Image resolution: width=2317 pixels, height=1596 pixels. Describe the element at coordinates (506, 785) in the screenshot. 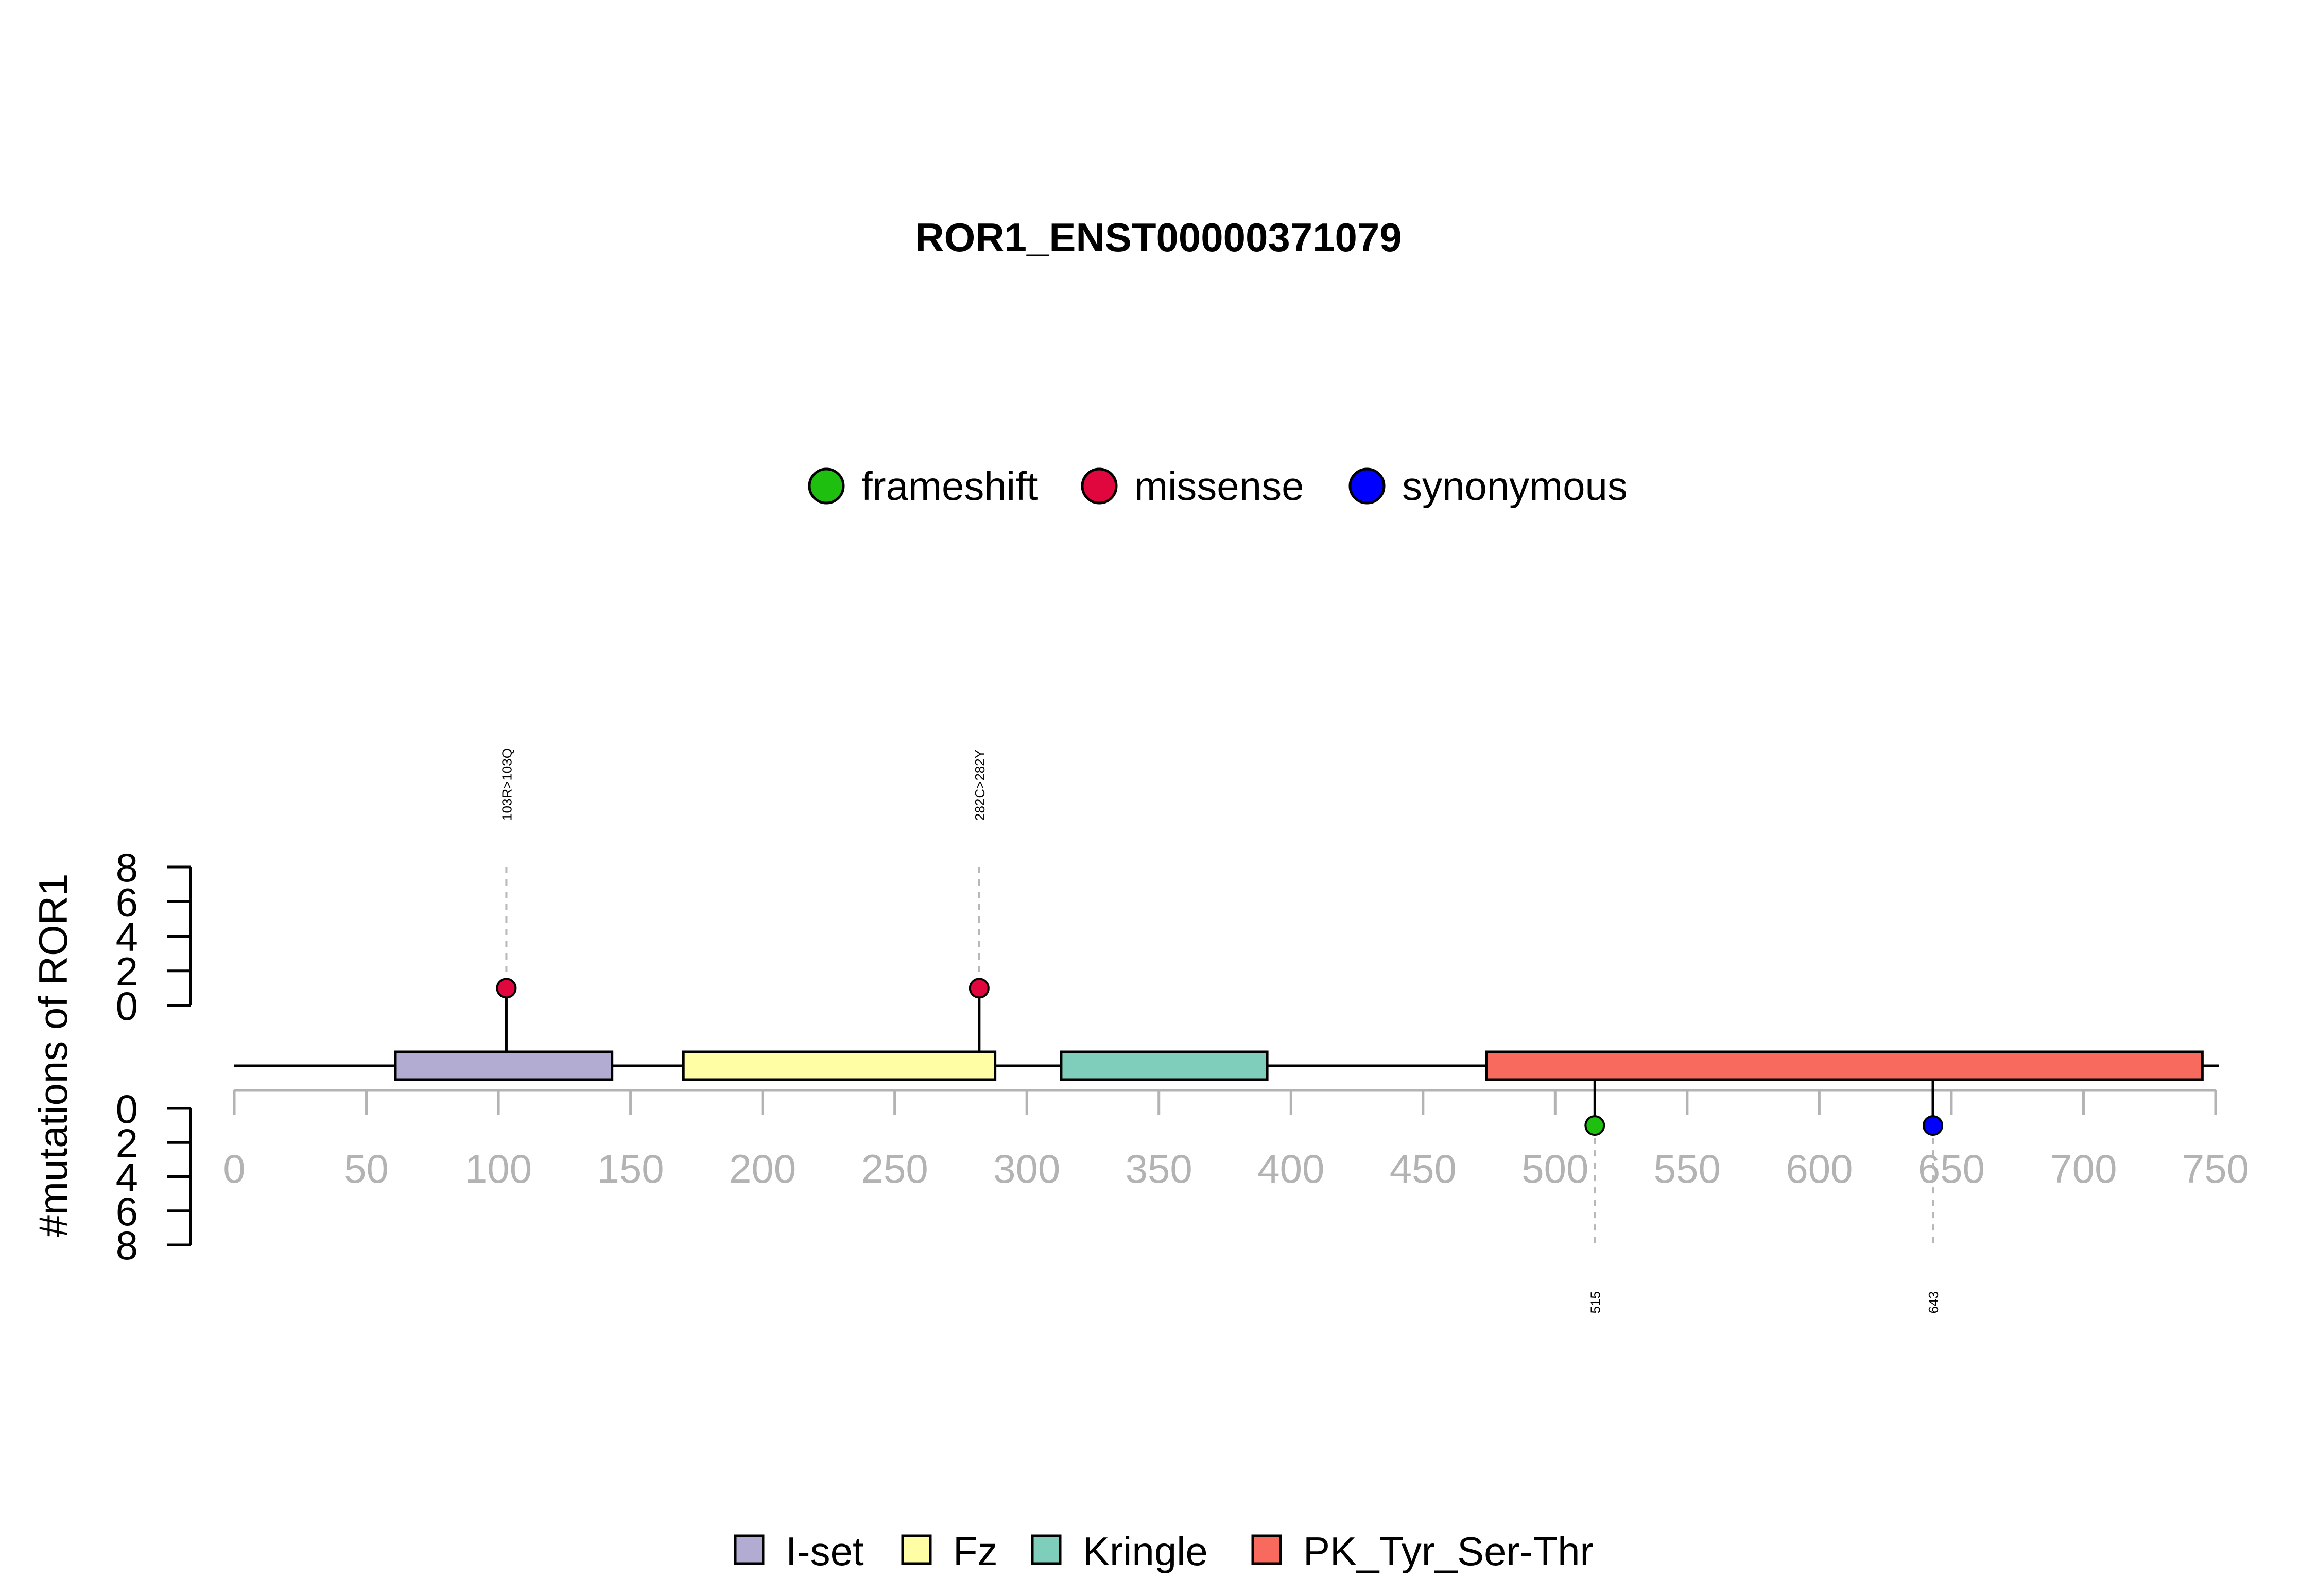

I see `mutation-label: 103R>103Q` at that location.